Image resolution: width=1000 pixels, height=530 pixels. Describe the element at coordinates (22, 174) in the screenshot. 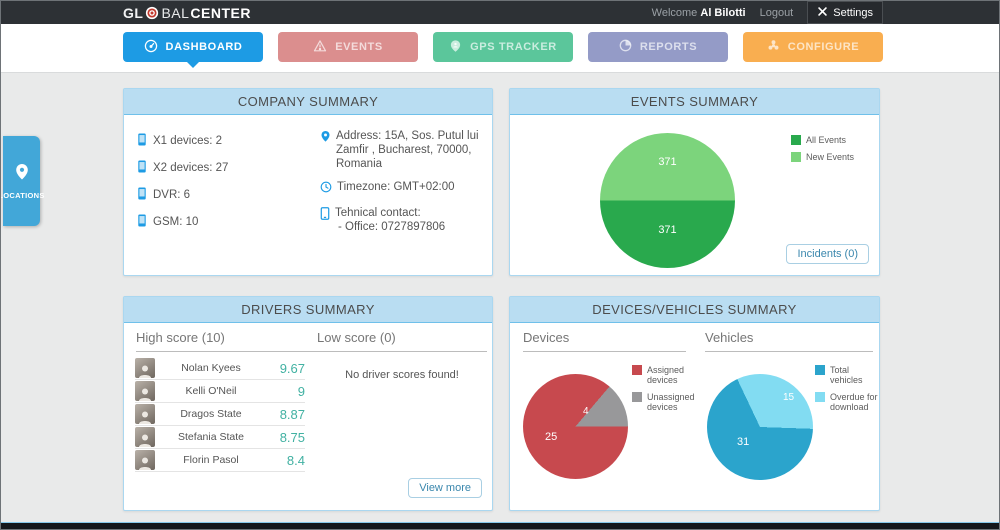

I see `location-pin-icon` at that location.